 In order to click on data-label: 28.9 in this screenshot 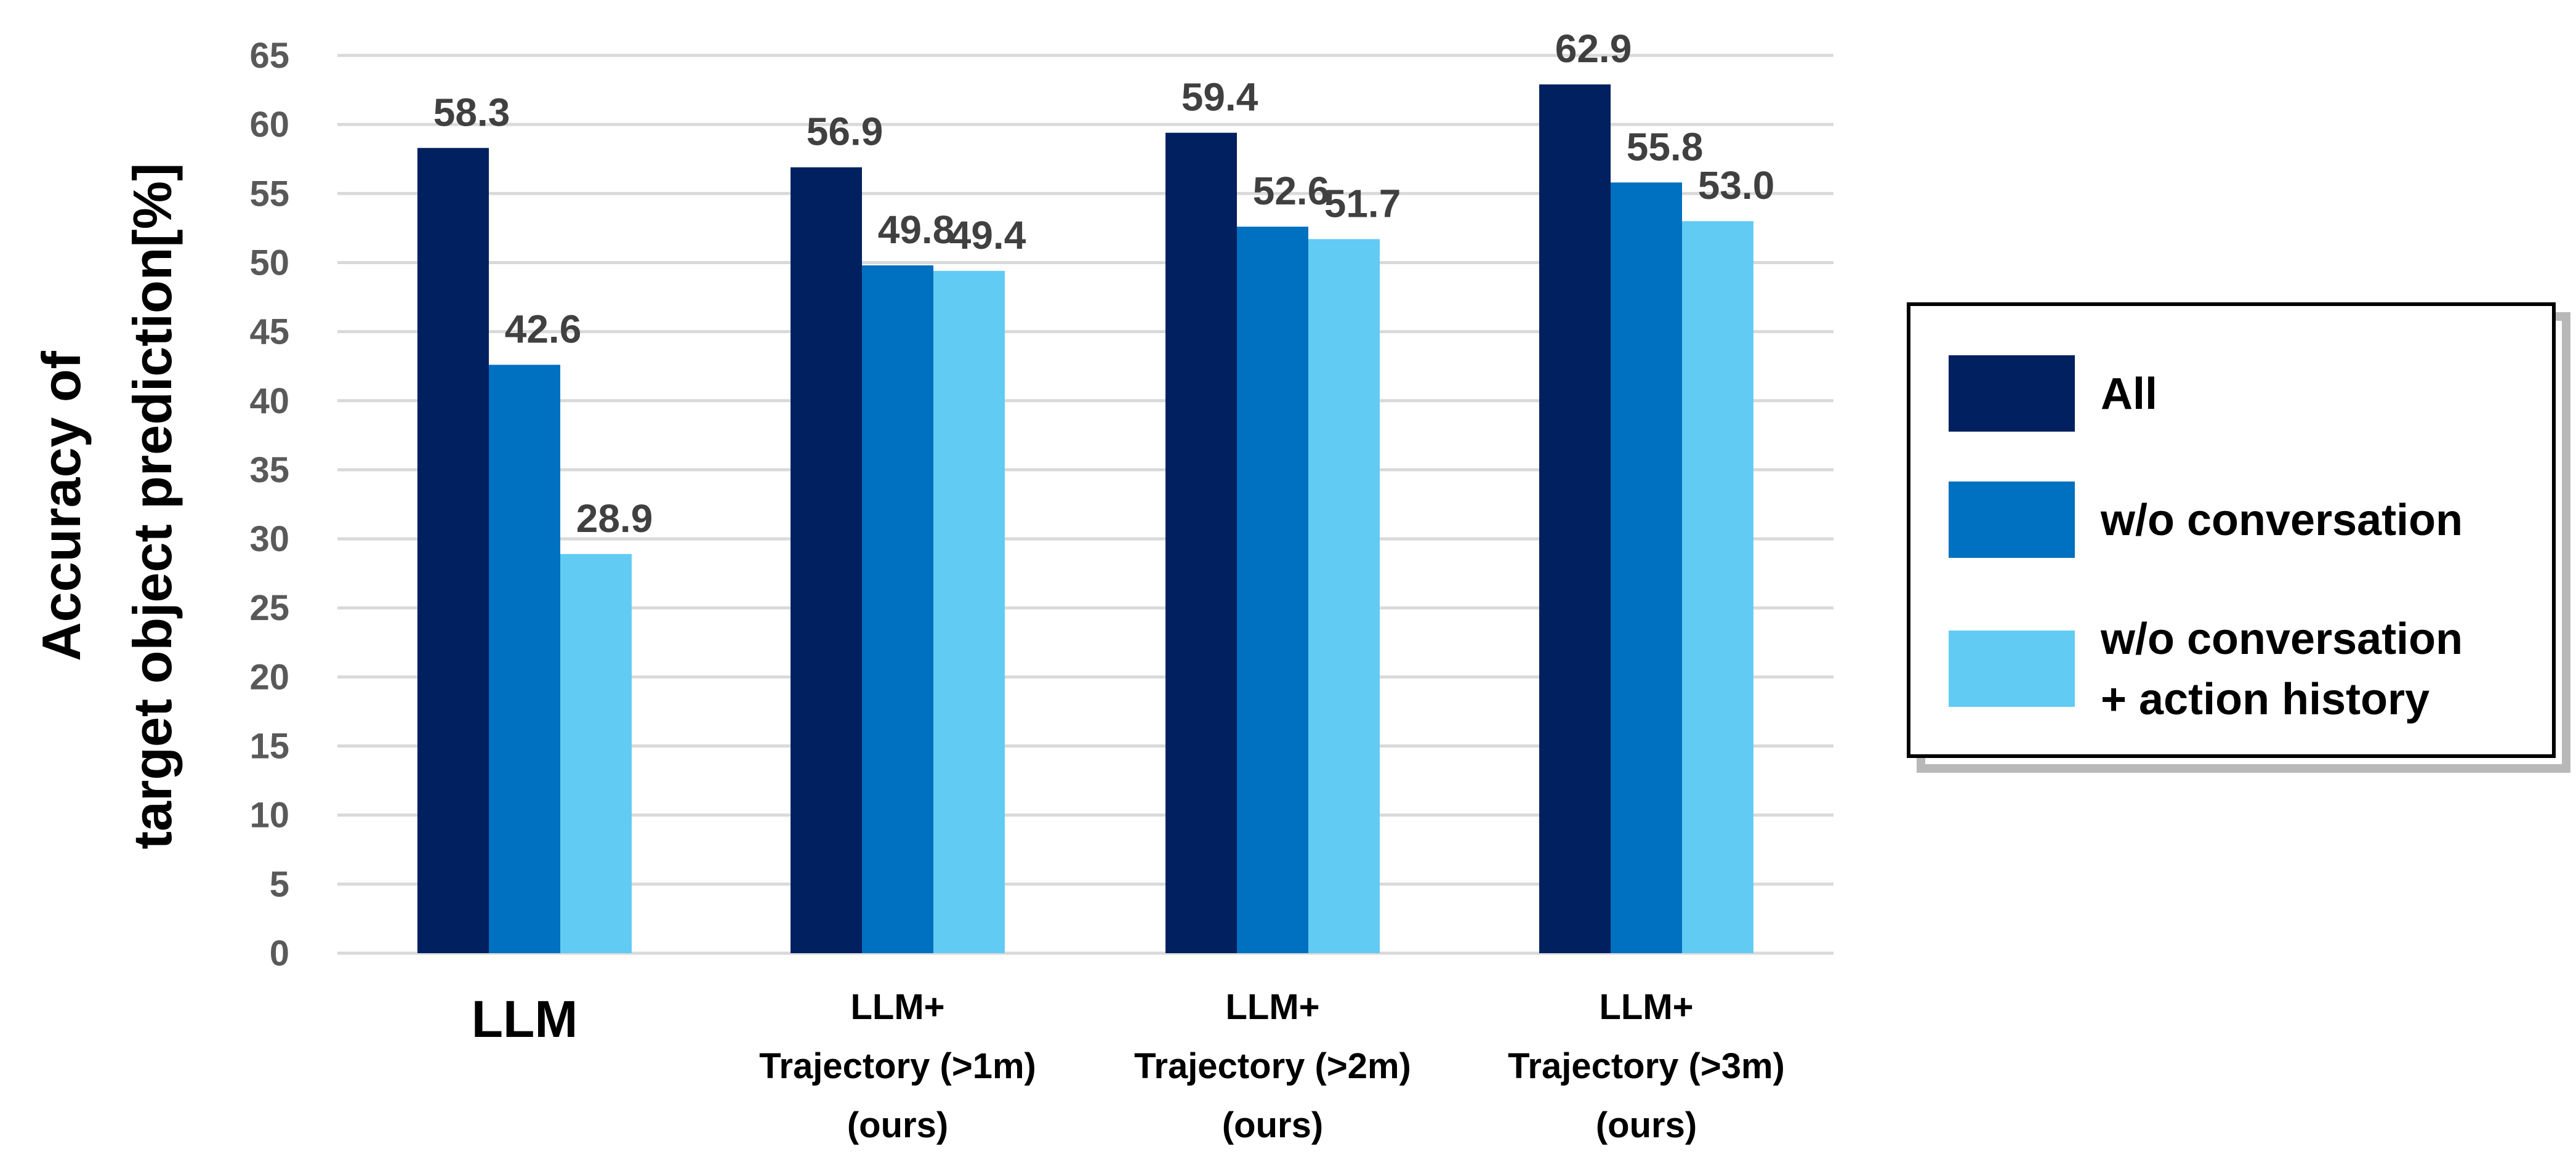, I will do `click(614, 518)`.